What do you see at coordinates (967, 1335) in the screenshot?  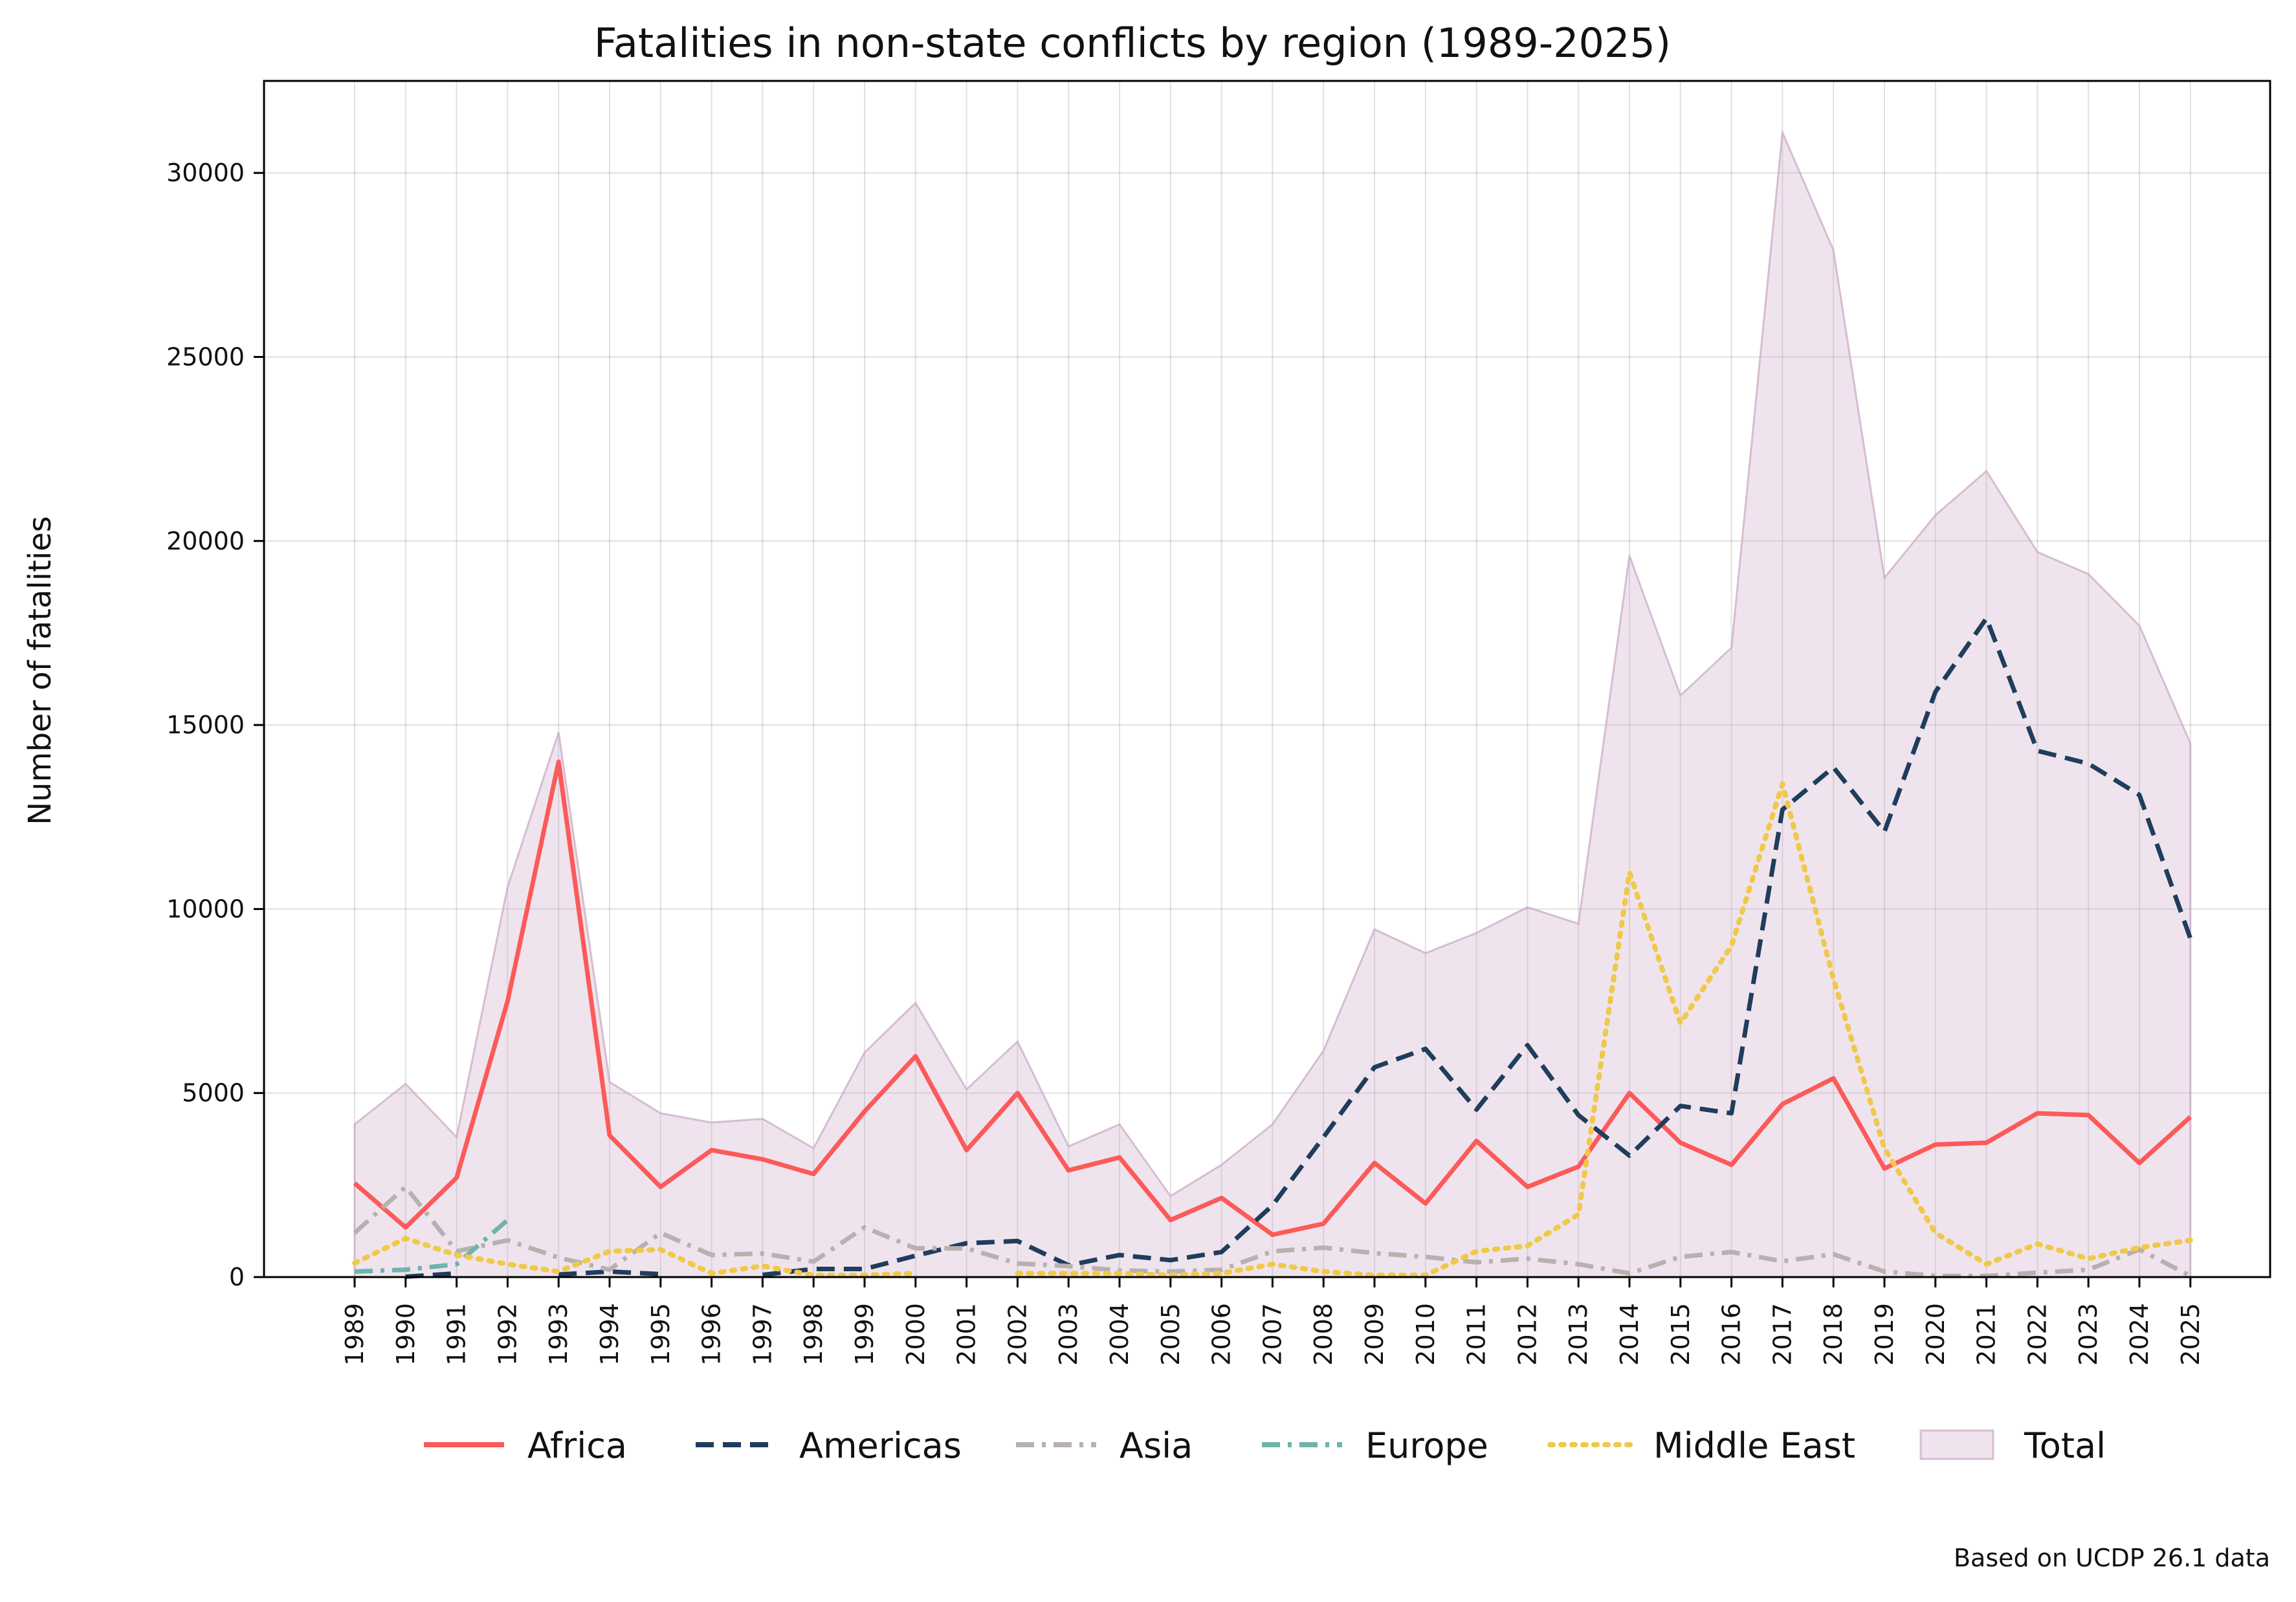 I see `x-tick-label: 2001` at bounding box center [967, 1335].